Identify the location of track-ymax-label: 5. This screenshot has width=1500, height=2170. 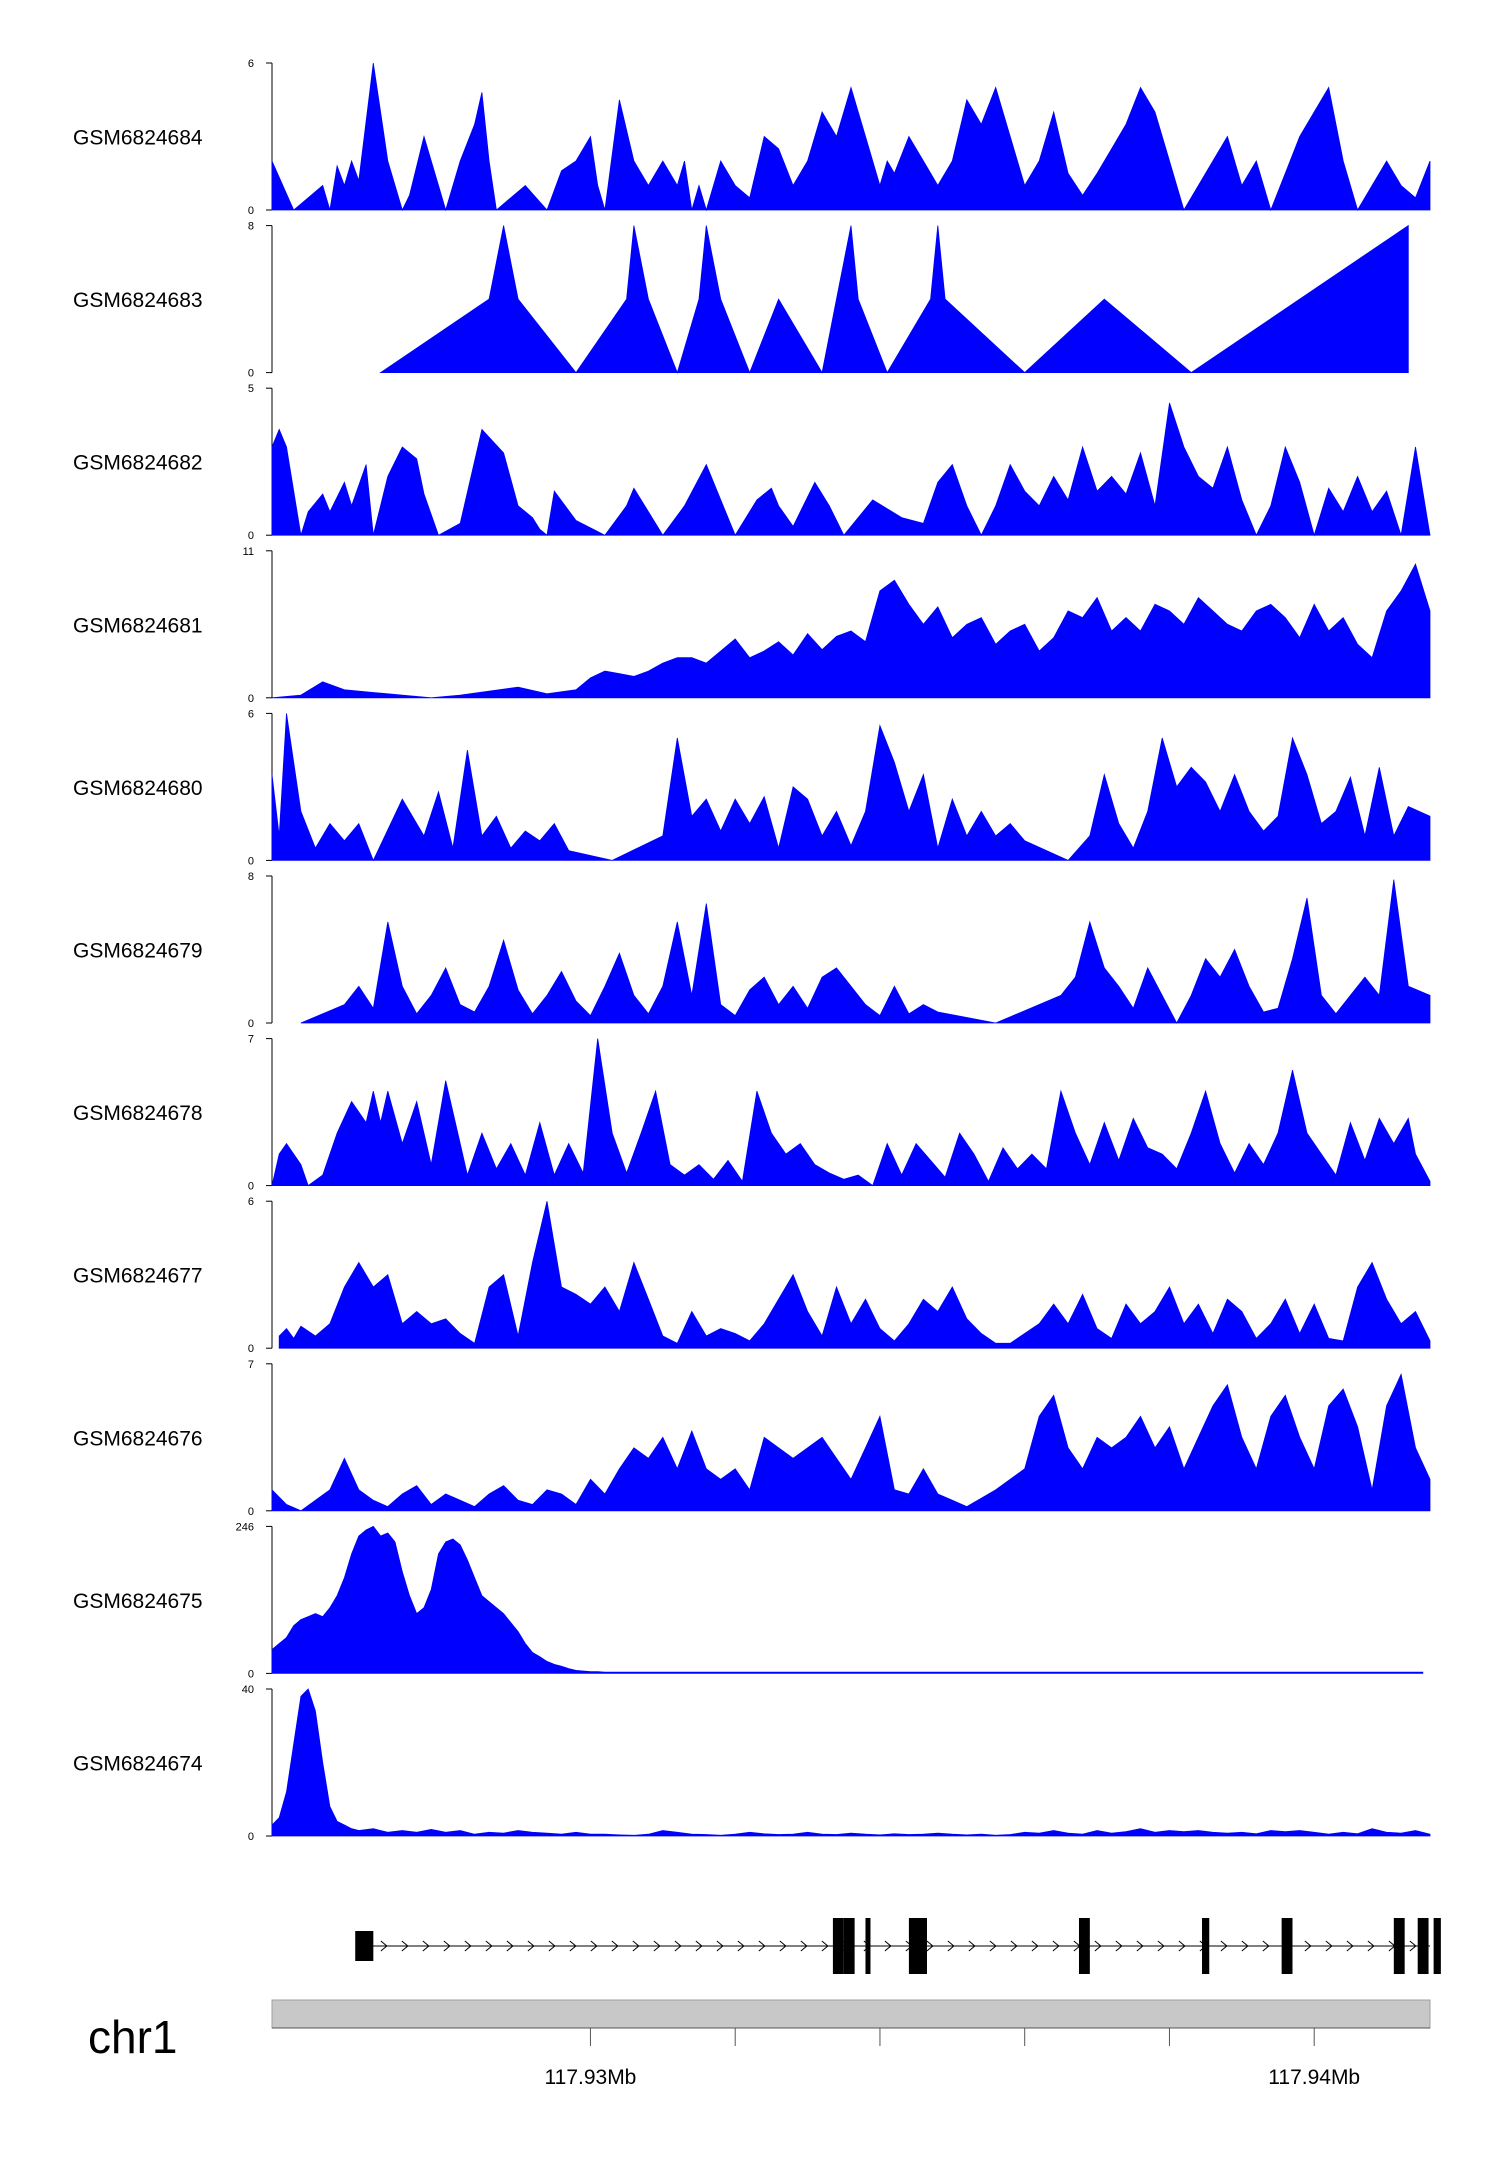
(251, 389).